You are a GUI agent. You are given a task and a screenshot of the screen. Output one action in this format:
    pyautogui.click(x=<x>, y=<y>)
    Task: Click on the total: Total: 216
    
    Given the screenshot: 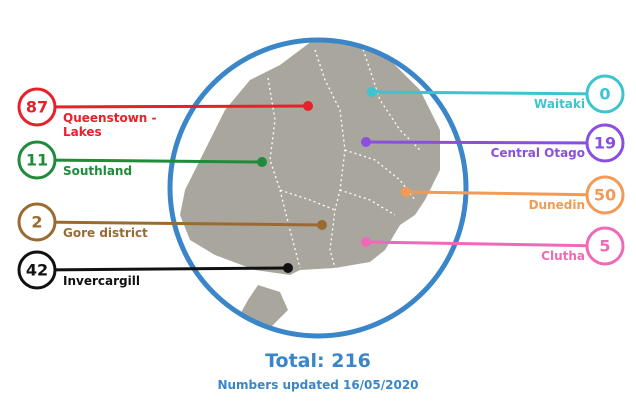 What is the action you would take?
    pyautogui.click(x=318, y=361)
    